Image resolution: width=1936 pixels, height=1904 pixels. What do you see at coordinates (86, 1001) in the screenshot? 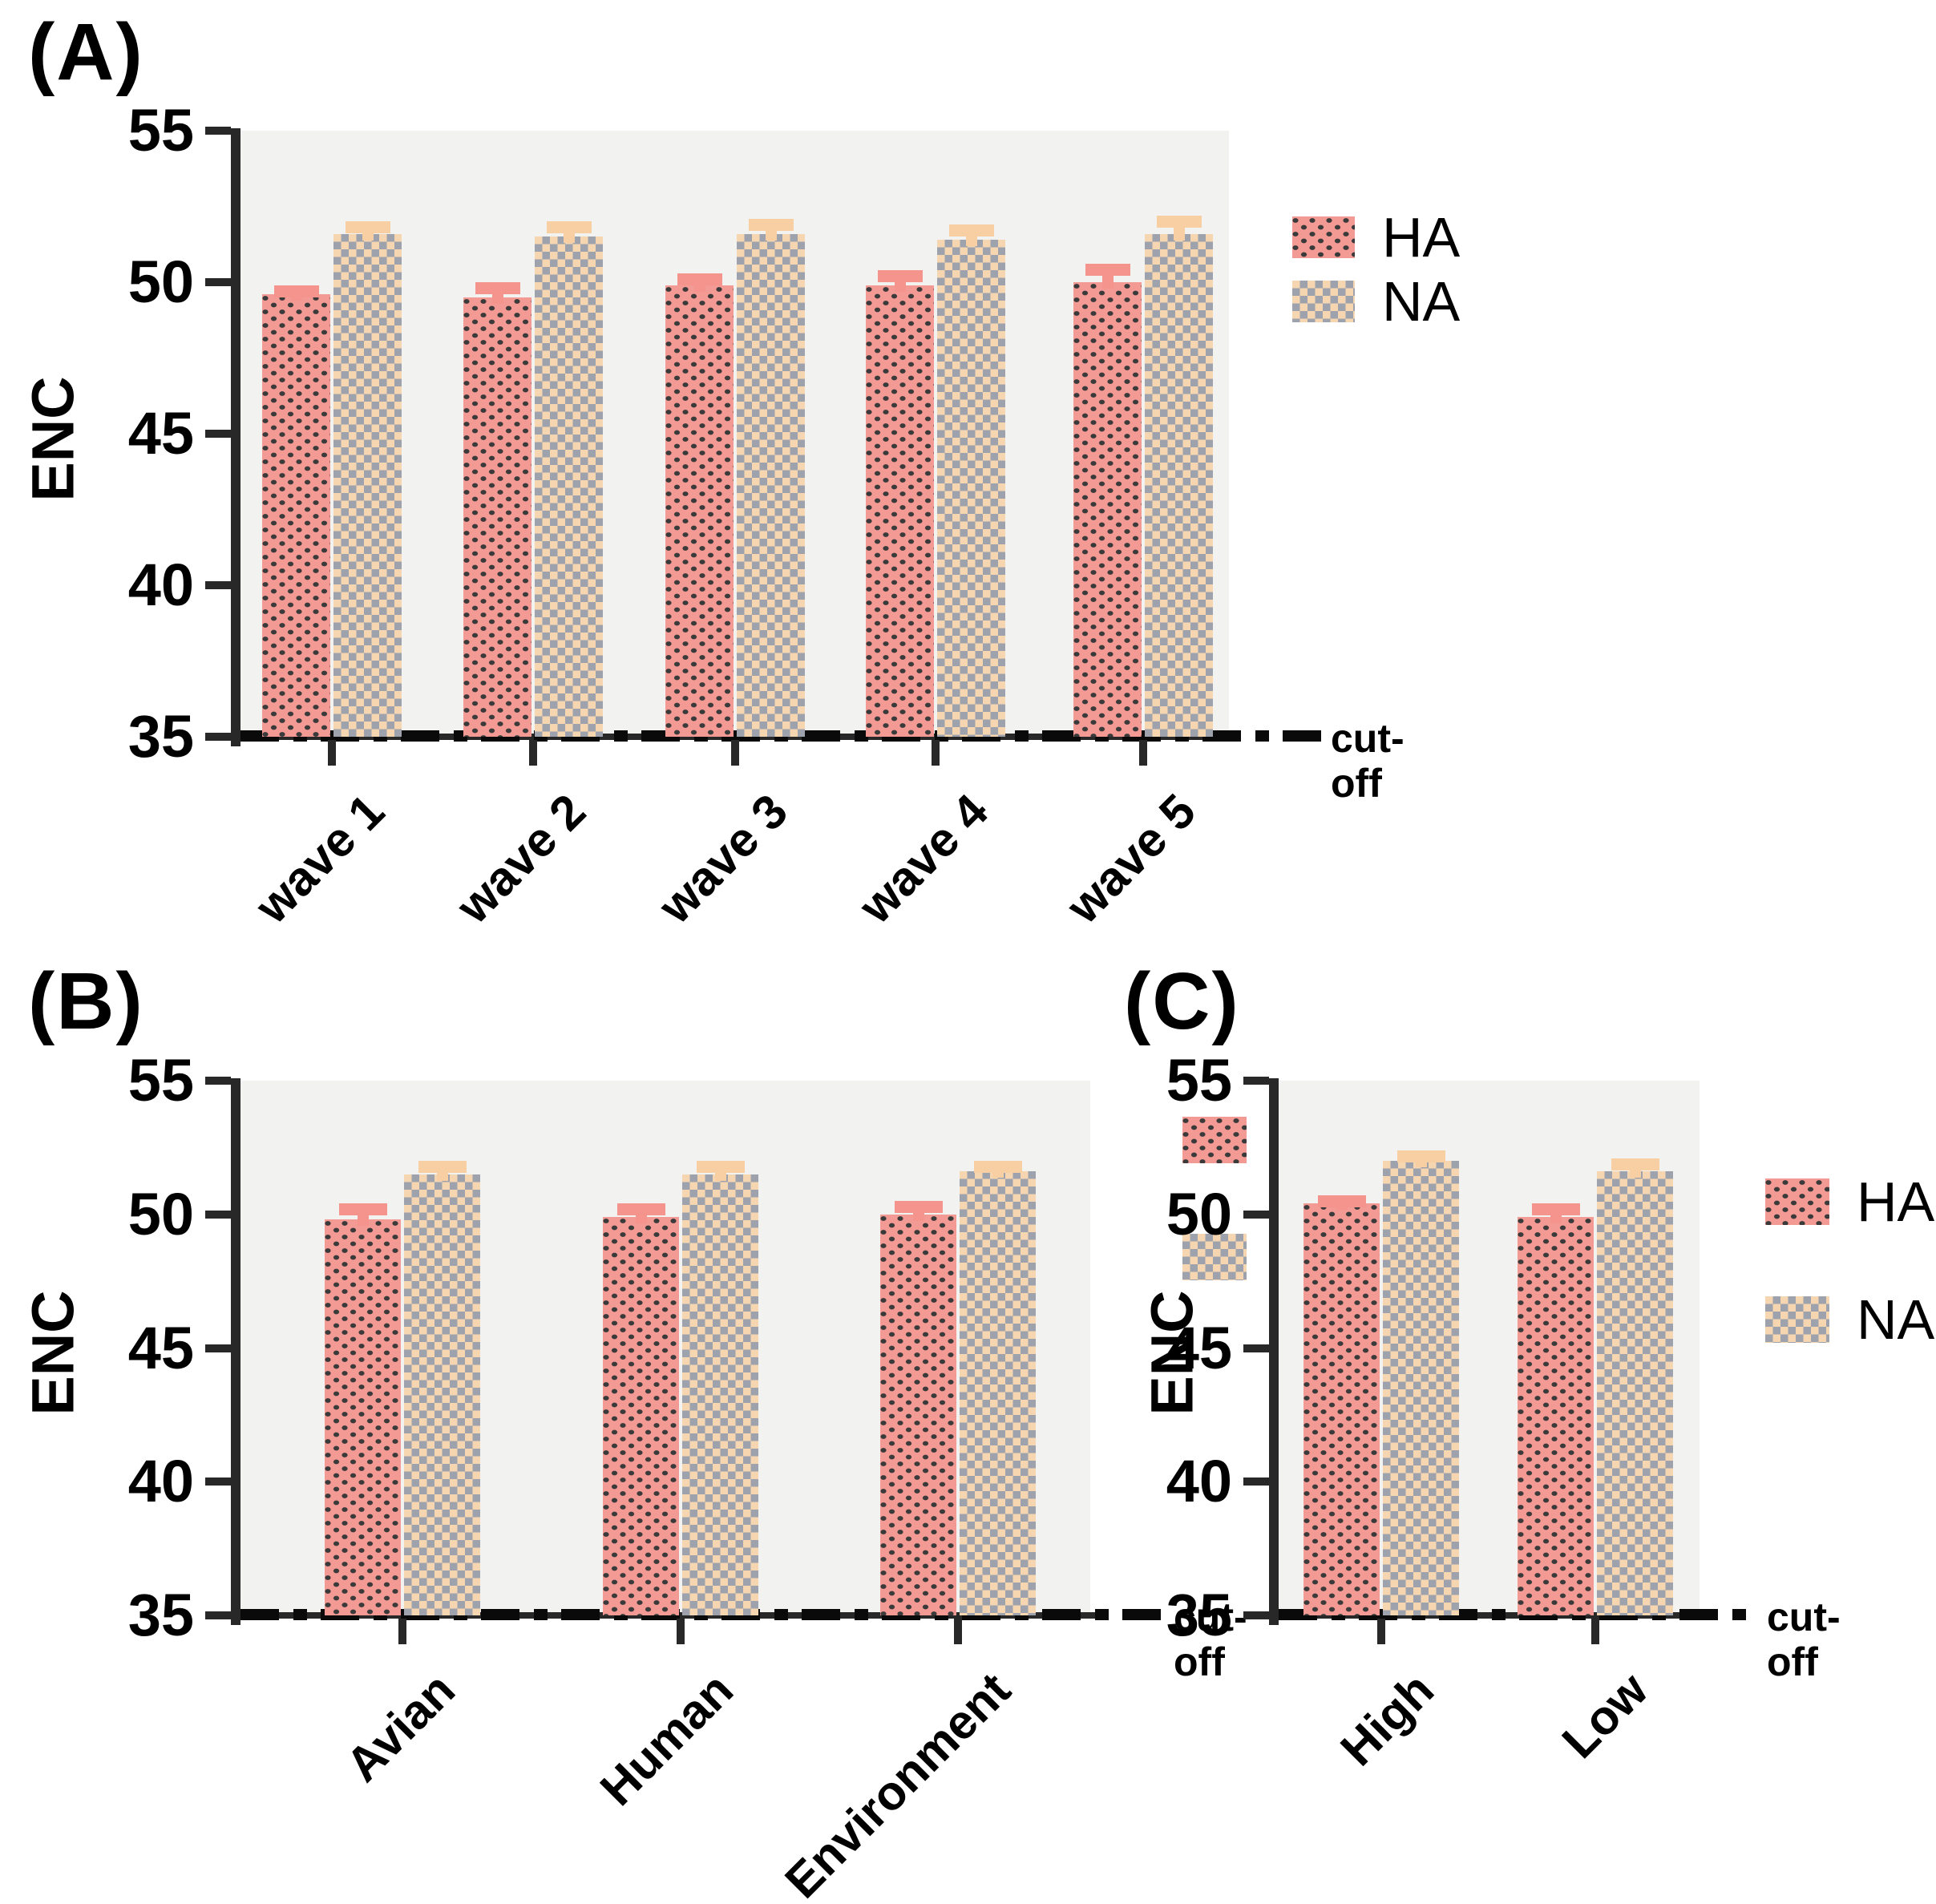
I see `panel-label-b: (B)` at bounding box center [86, 1001].